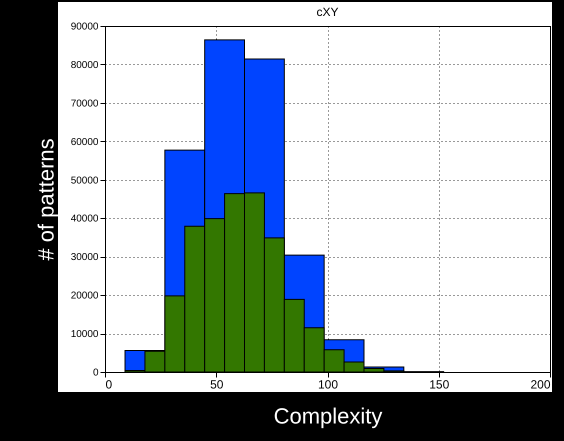  What do you see at coordinates (439, 385) in the screenshot?
I see `x-tick-label: 150` at bounding box center [439, 385].